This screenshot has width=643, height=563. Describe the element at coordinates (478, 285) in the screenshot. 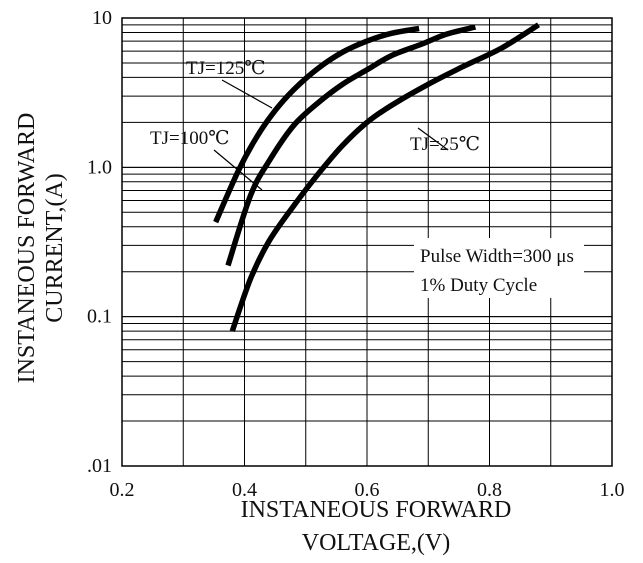

I see `note-duty-cycle: 1% Duty Cycle` at that location.